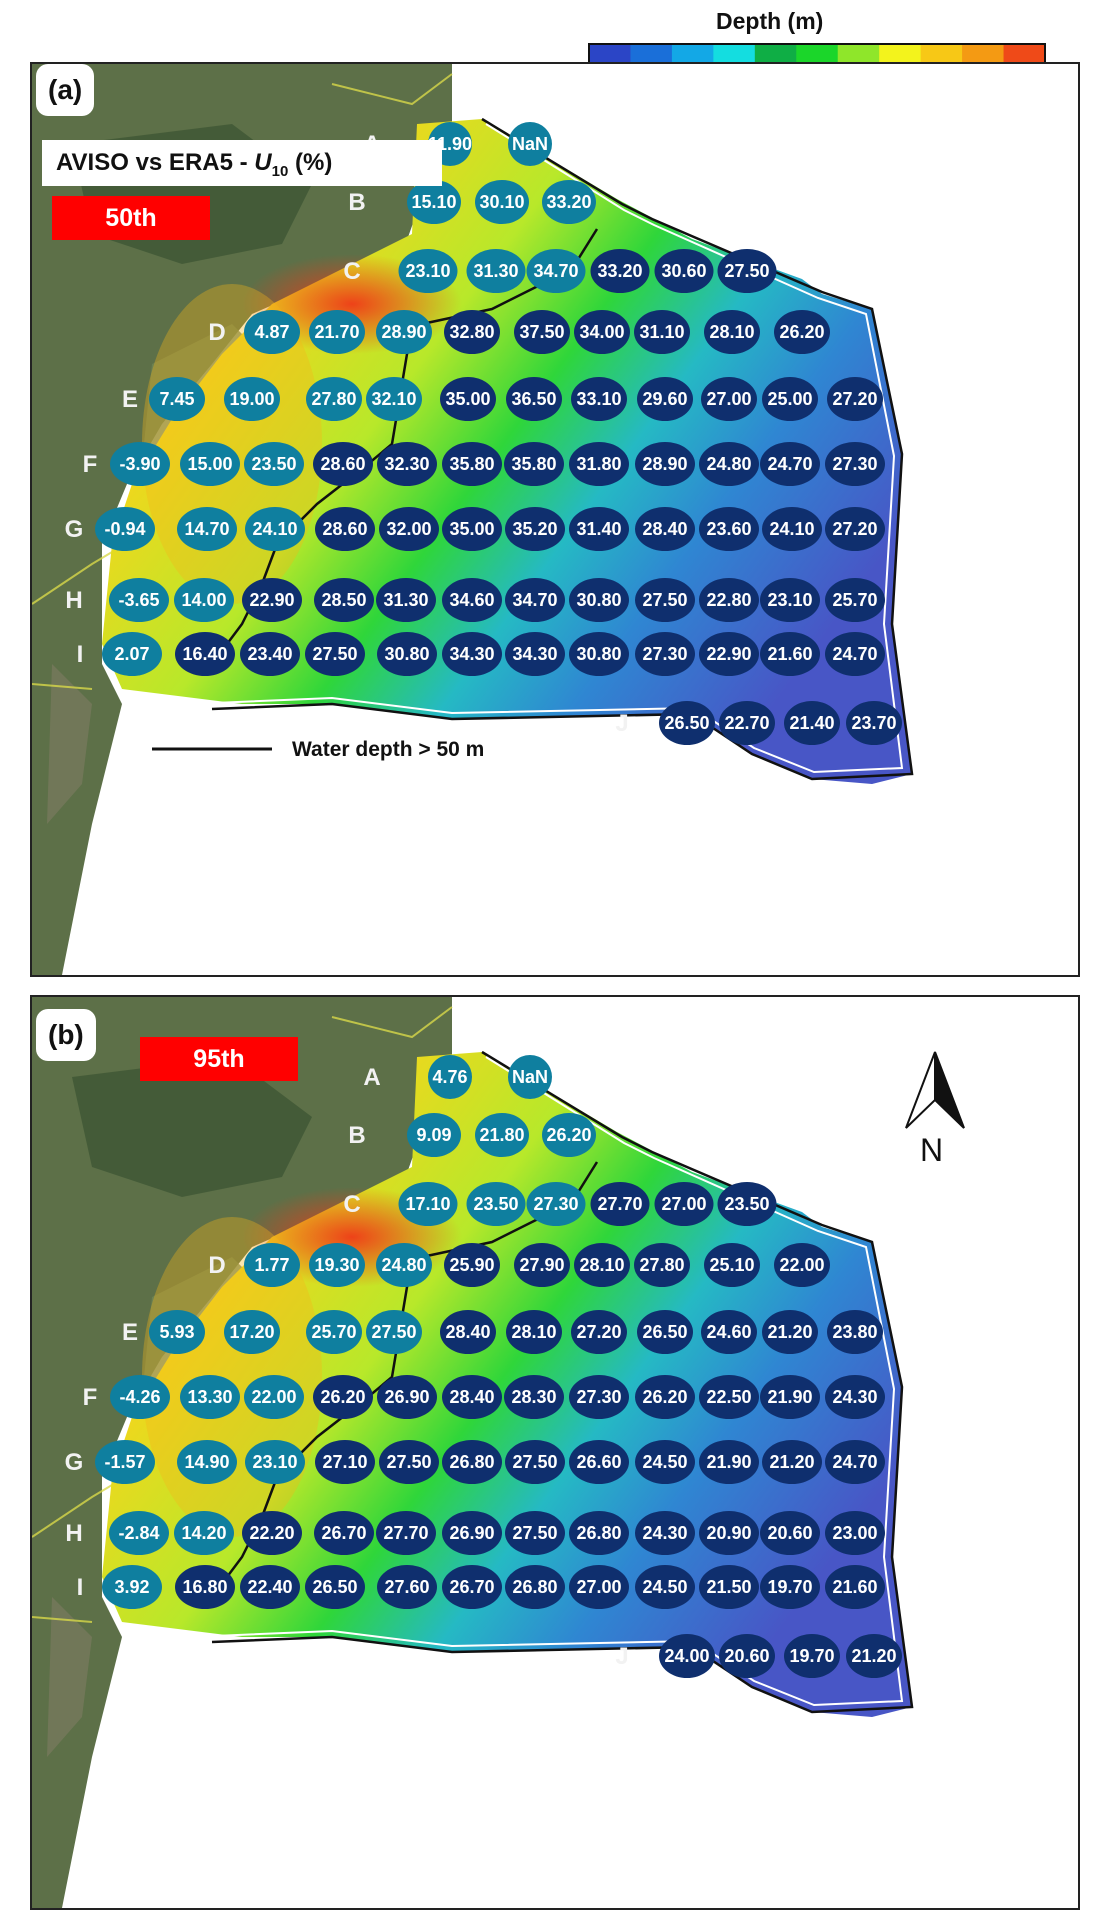 This screenshot has height=1912, width=1112. What do you see at coordinates (204, 654) in the screenshot?
I see `station-value: 16.40` at bounding box center [204, 654].